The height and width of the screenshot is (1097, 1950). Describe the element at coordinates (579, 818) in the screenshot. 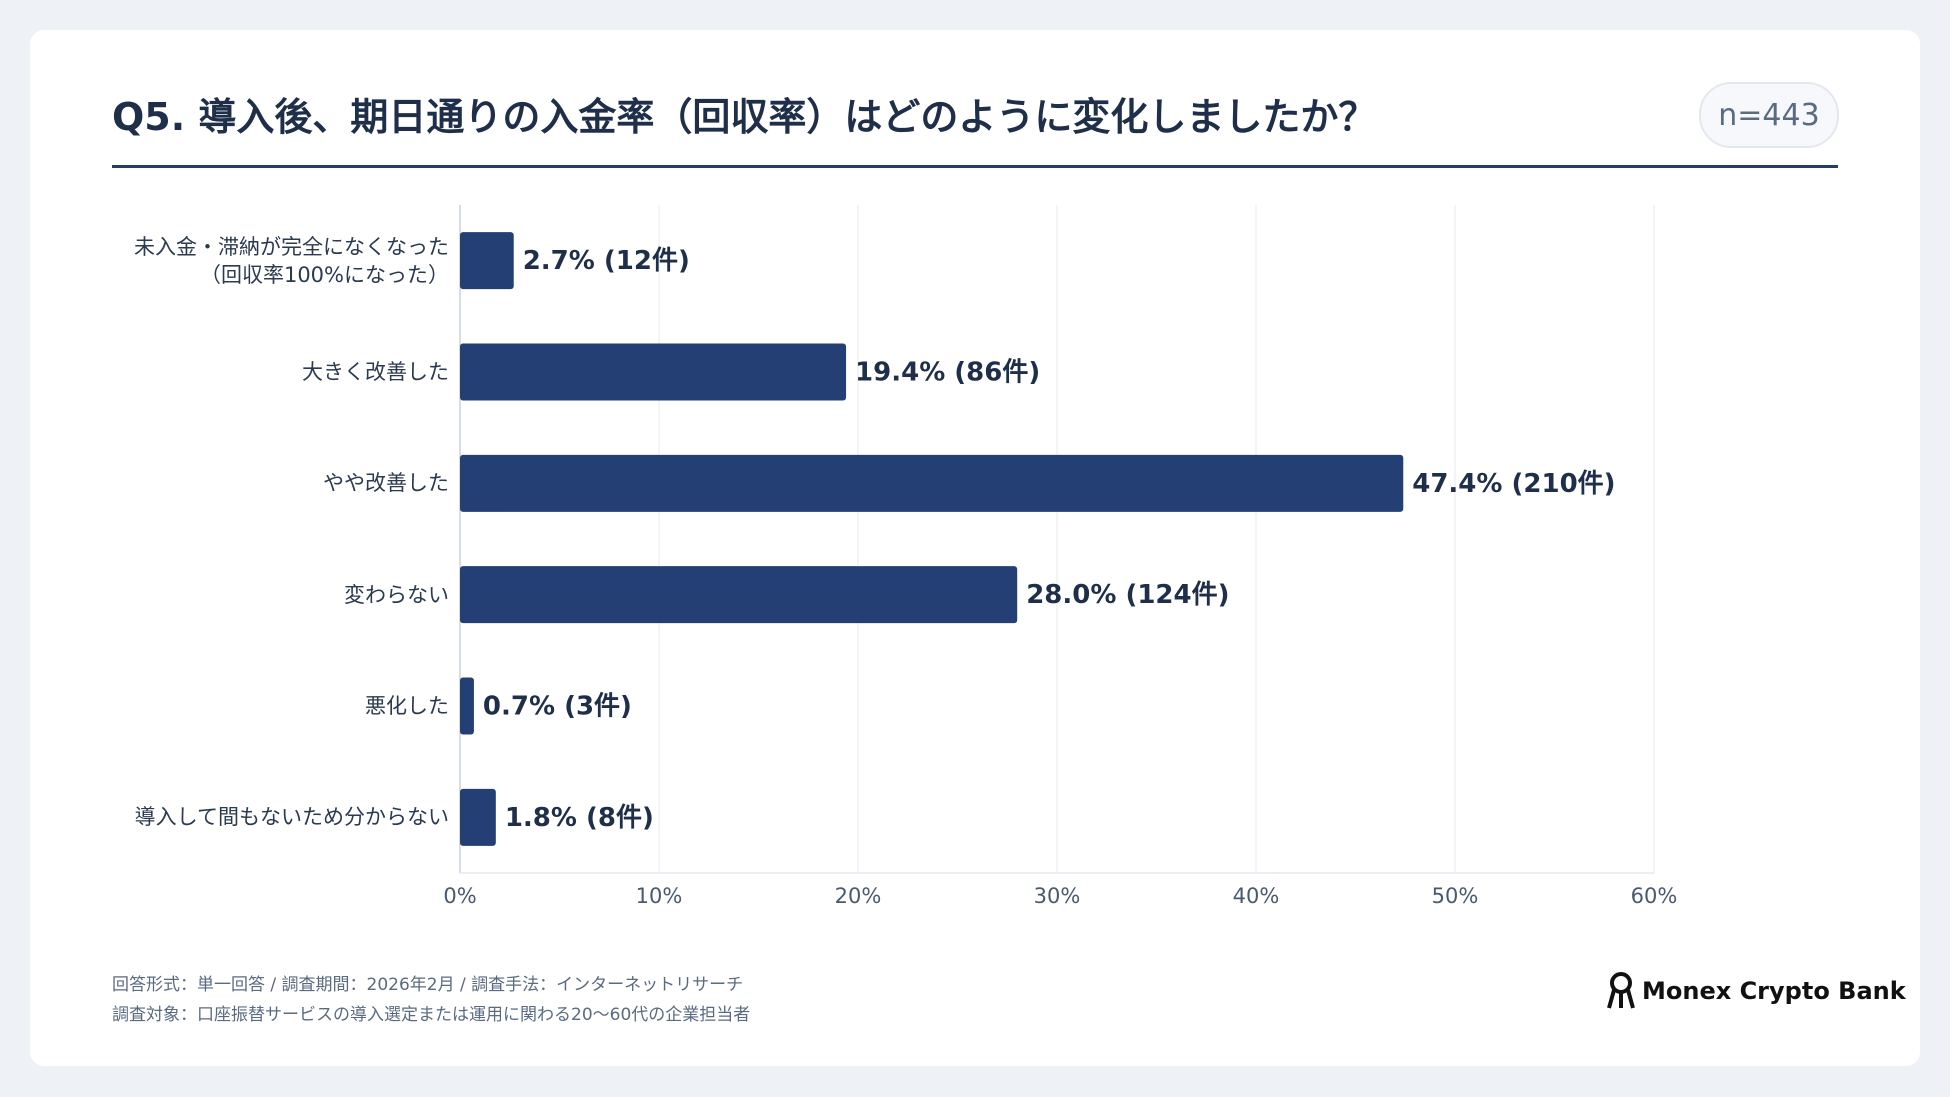

I see `value-label: 1.8% (8件)` at that location.